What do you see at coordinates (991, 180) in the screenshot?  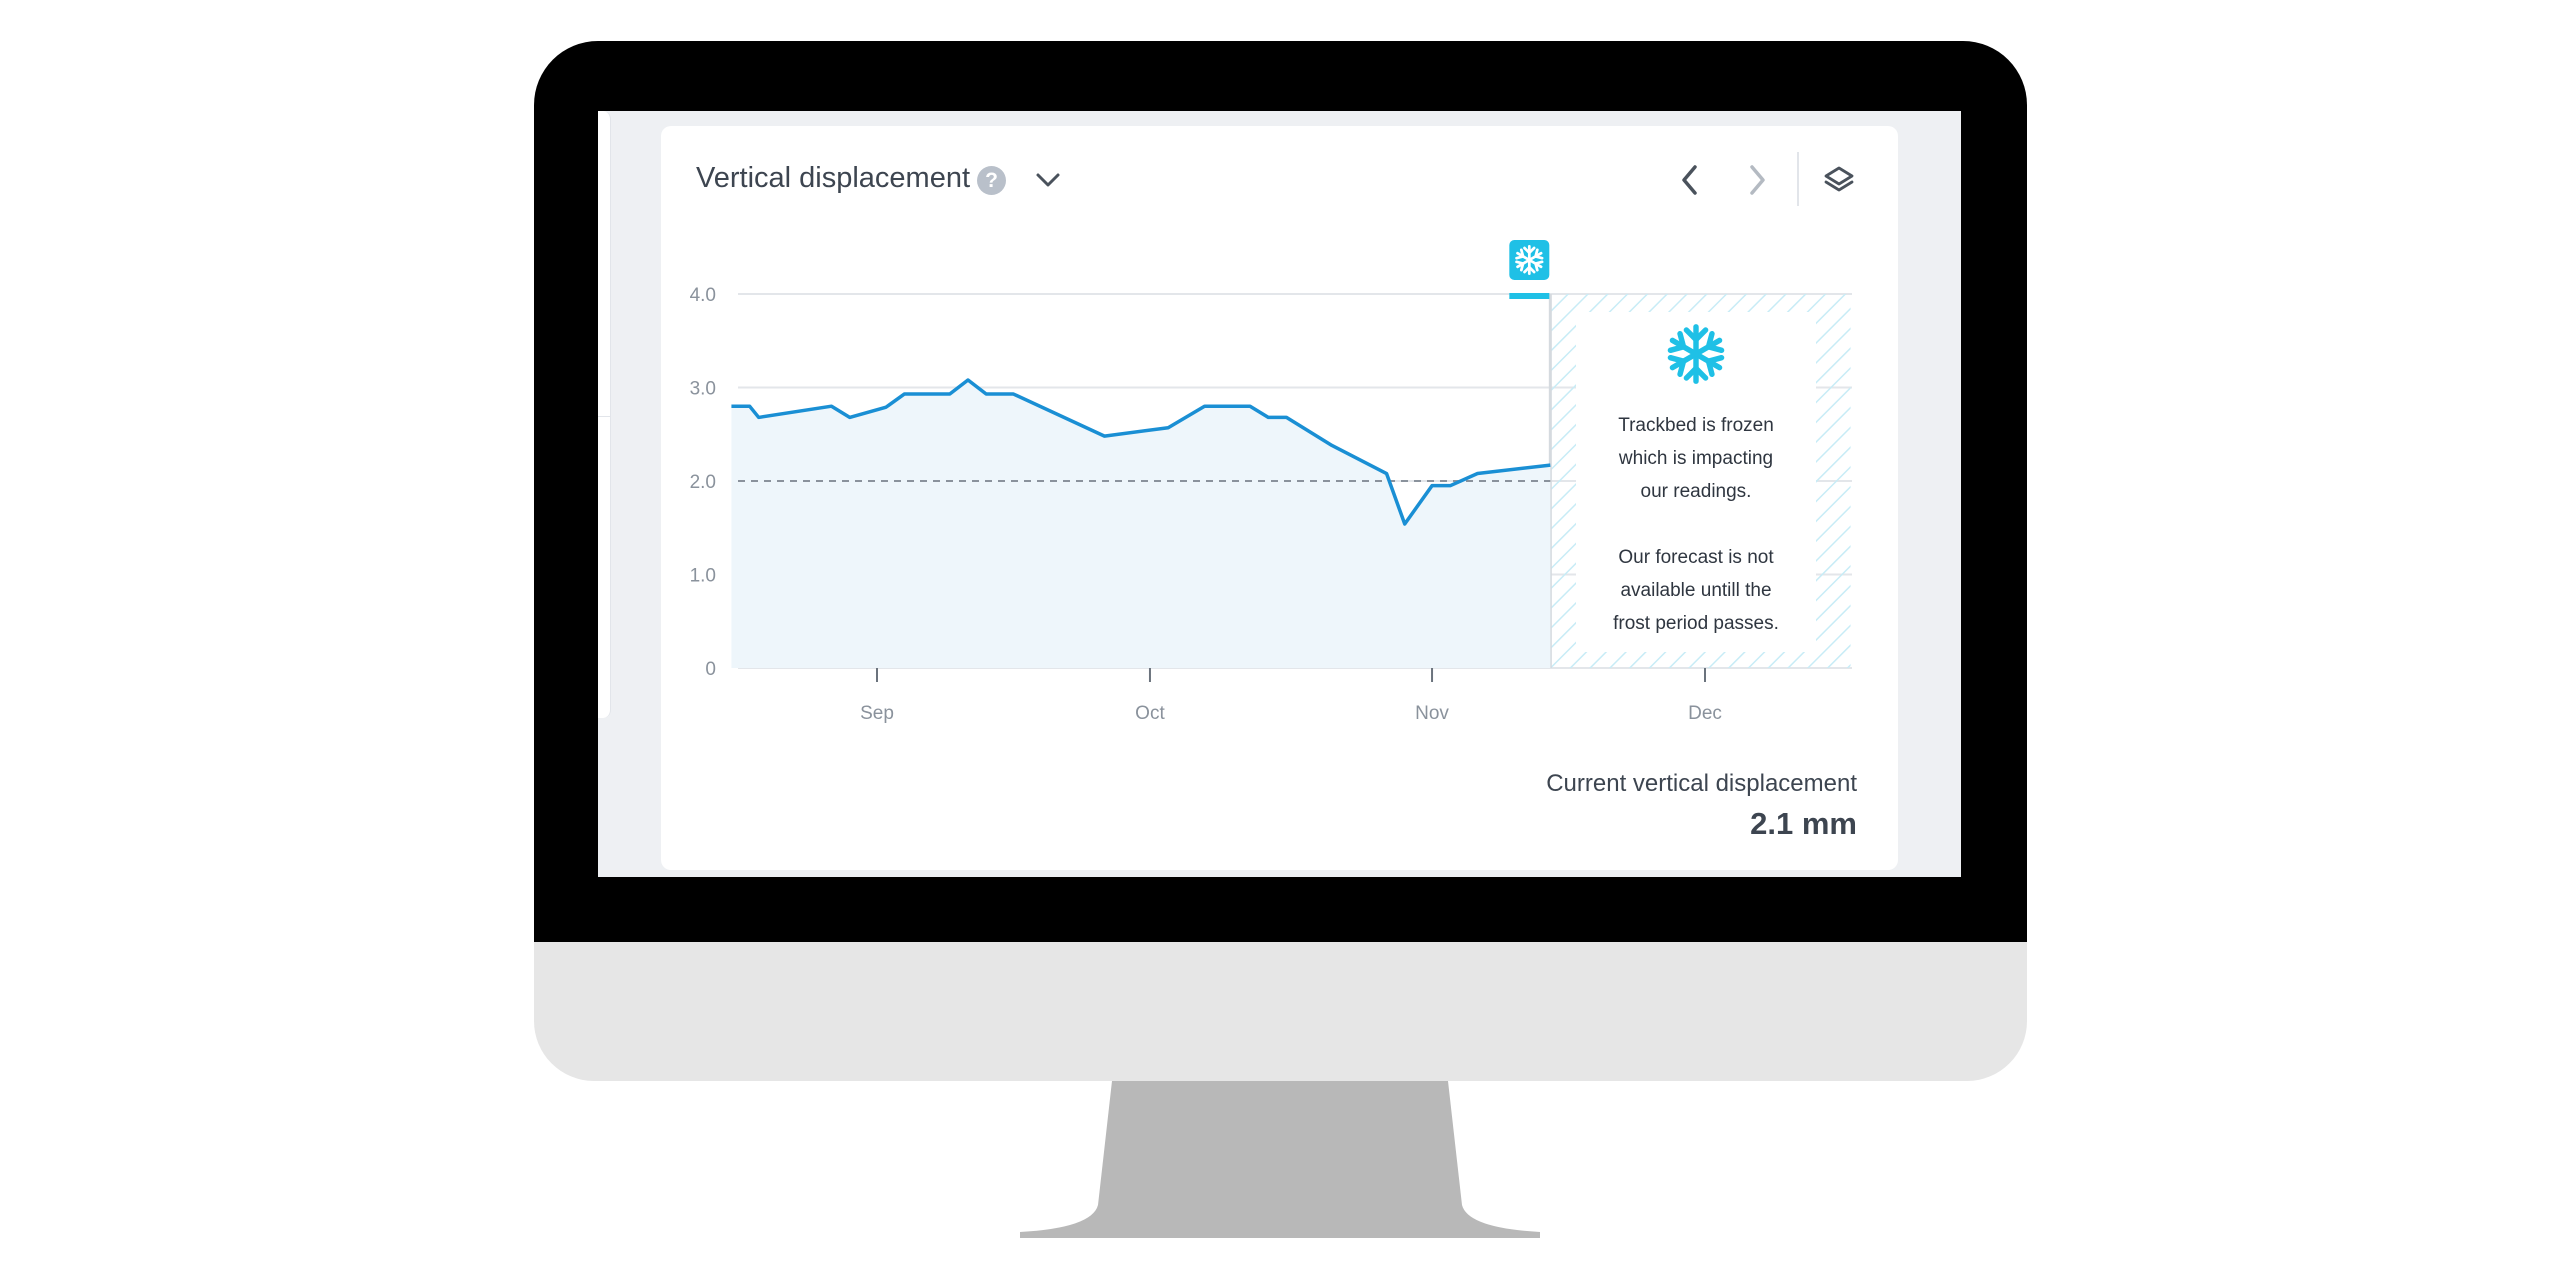 I see `question-circle-icon: ?` at bounding box center [991, 180].